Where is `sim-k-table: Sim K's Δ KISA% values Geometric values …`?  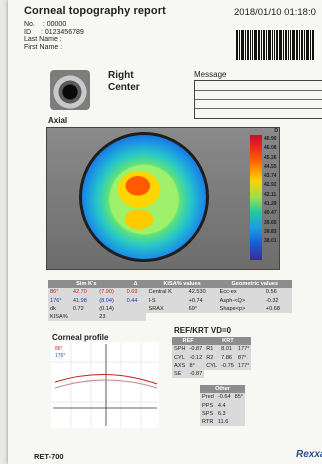 sim-k-table: Sim K's Δ KISA% values Geometric values … is located at coordinates (170, 301).